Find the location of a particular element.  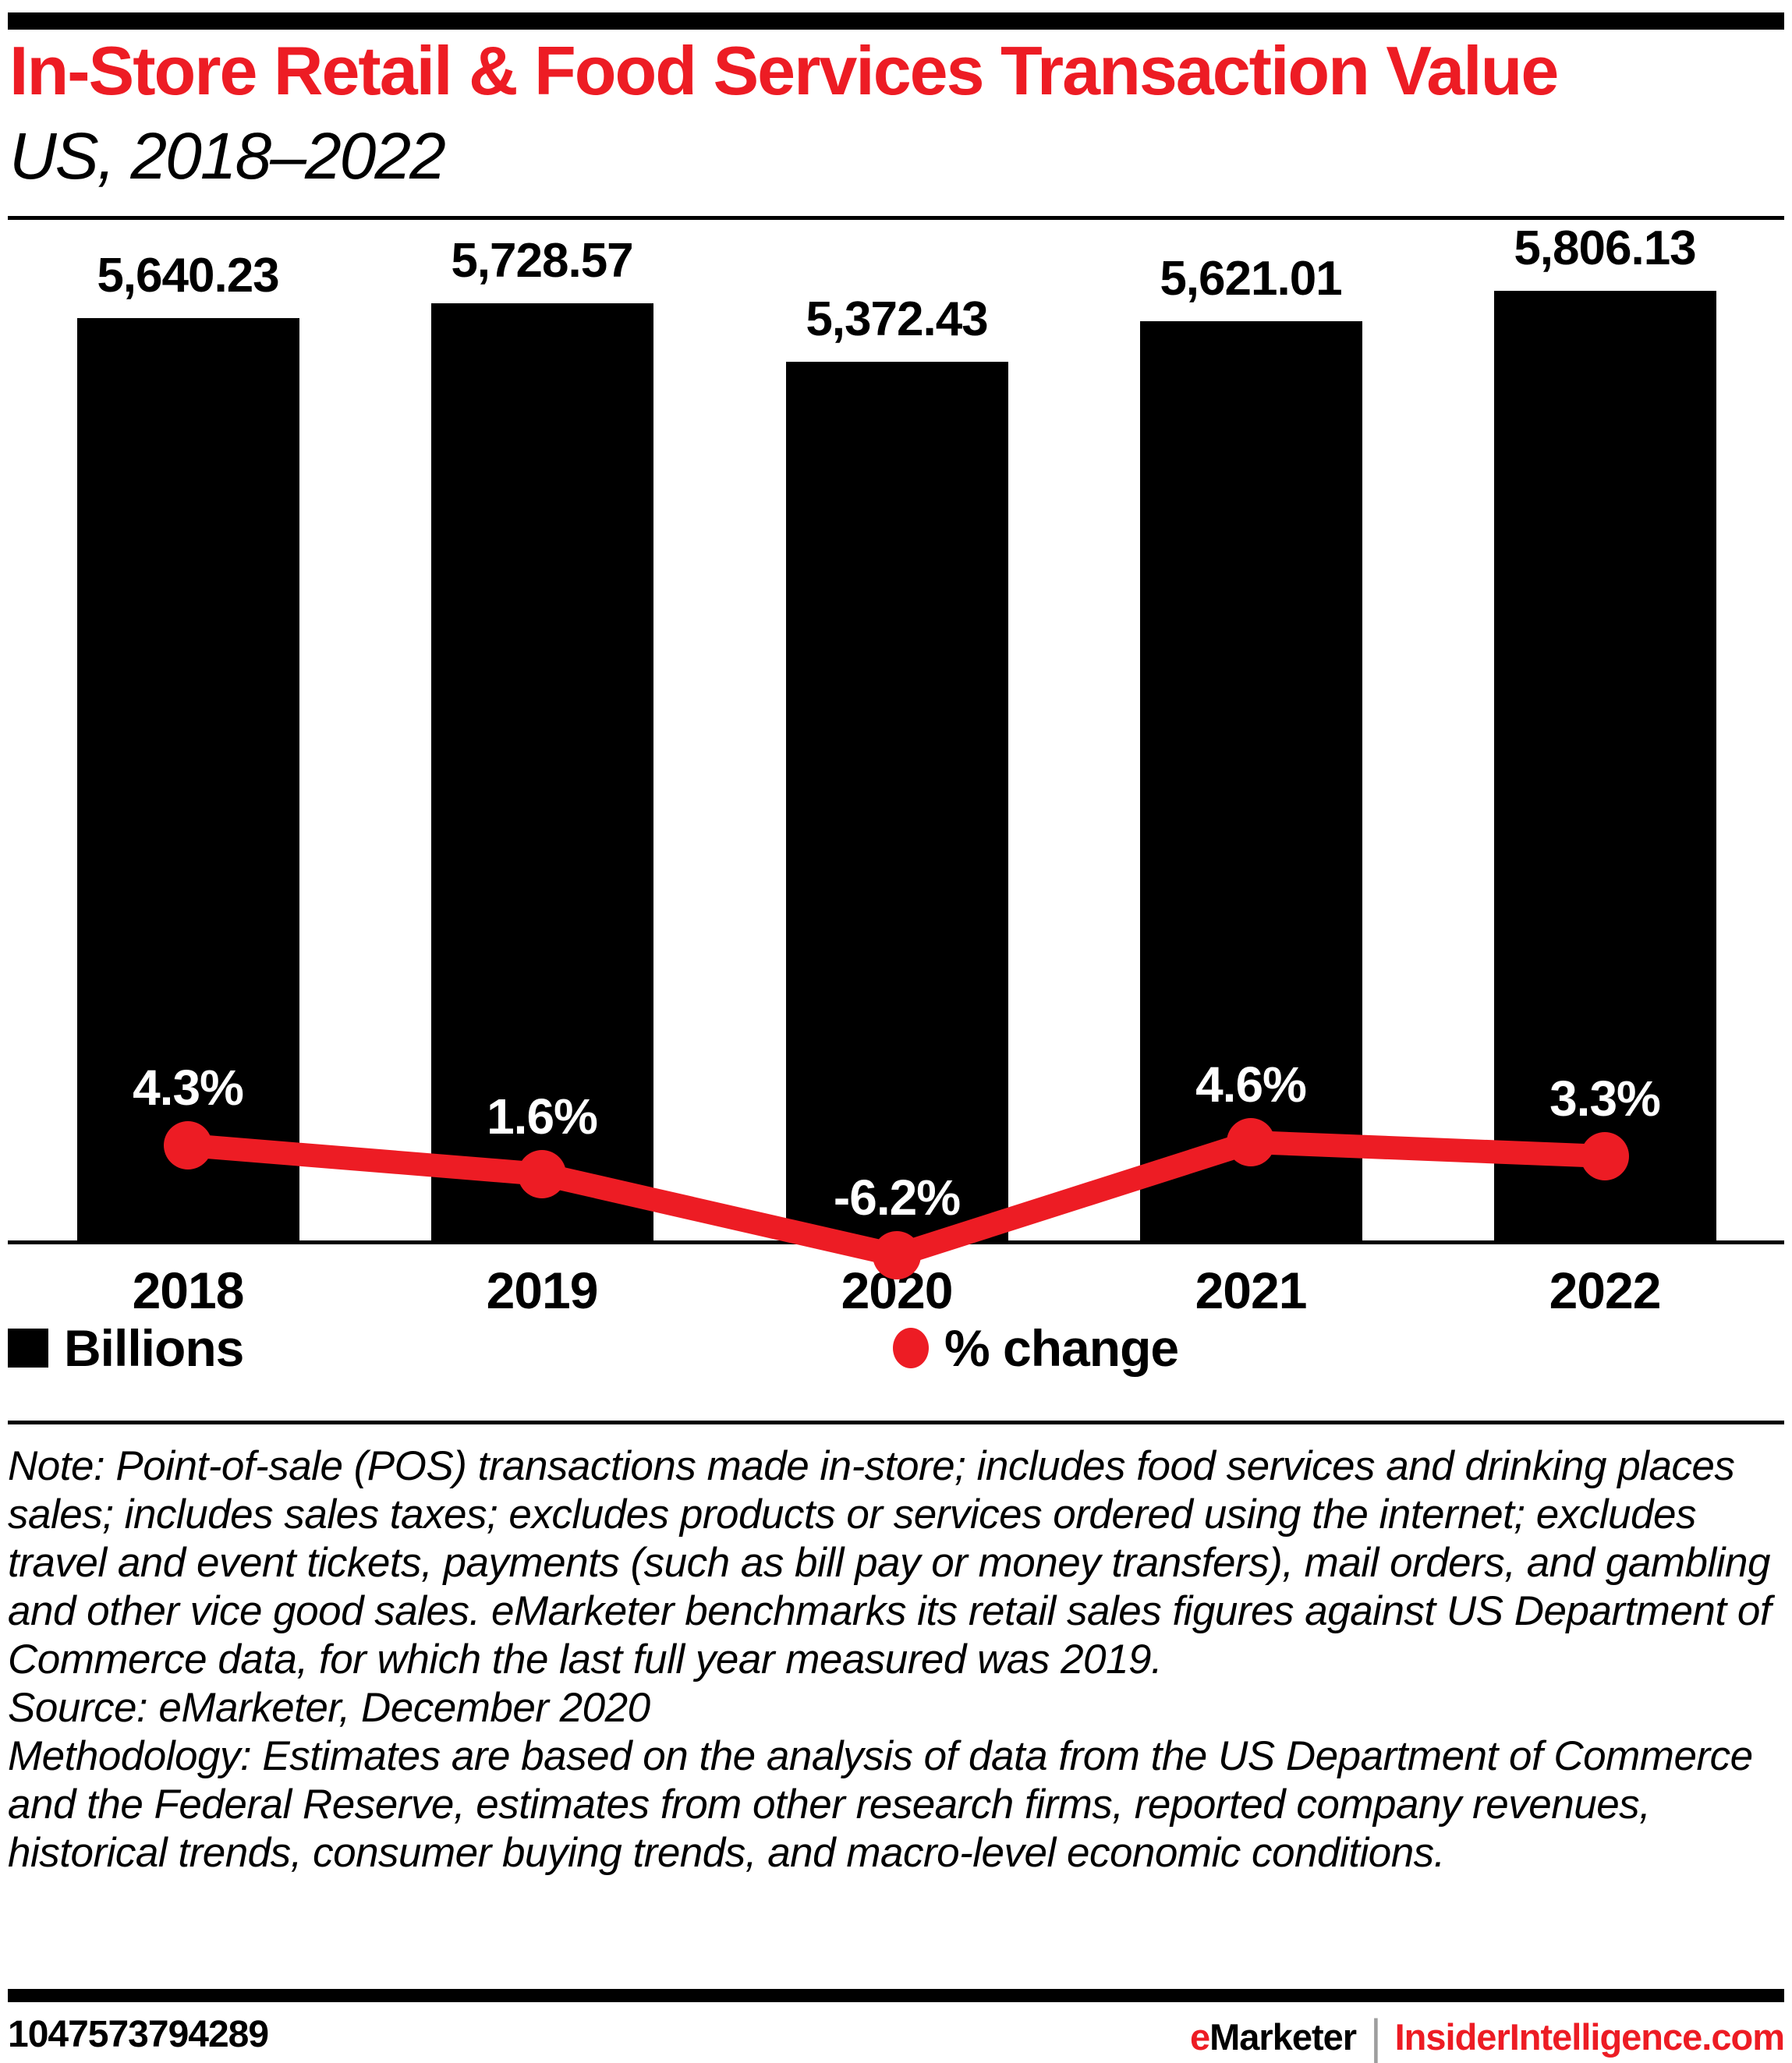

year-label-2020: 2020 is located at coordinates (898, 1290).